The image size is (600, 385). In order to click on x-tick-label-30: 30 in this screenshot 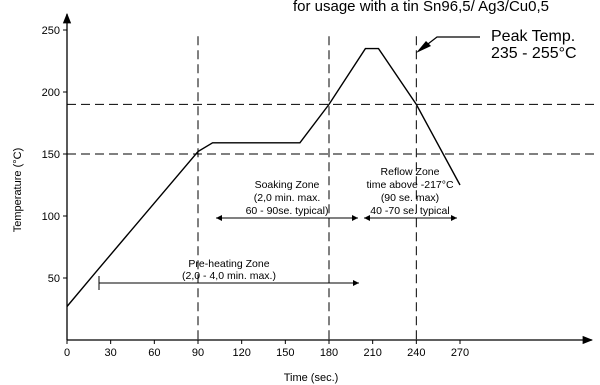, I will do `click(111, 353)`.